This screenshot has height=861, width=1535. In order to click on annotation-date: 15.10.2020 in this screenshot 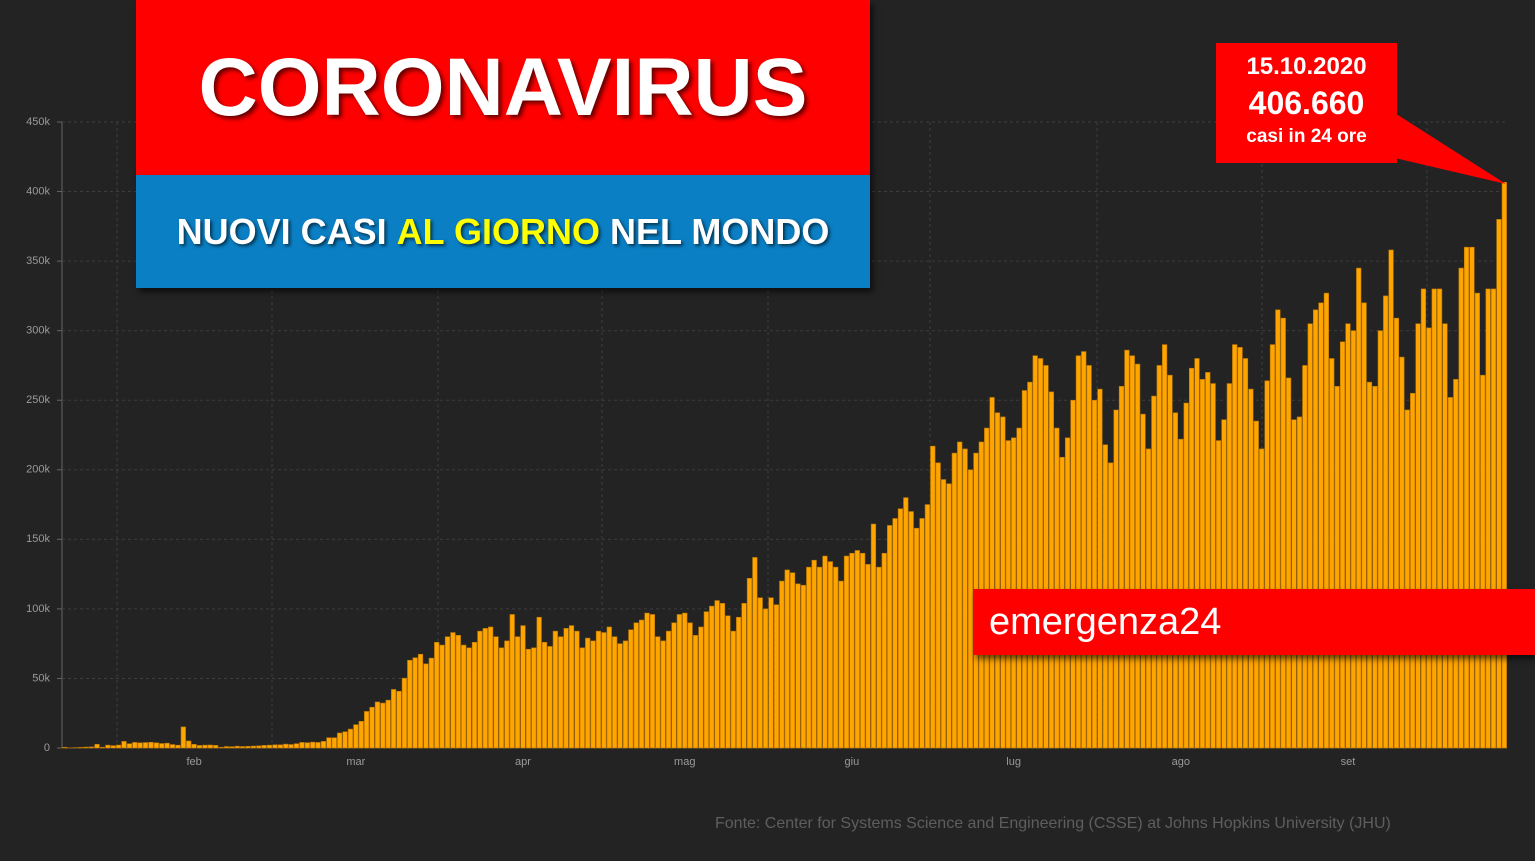, I will do `click(1306, 66)`.